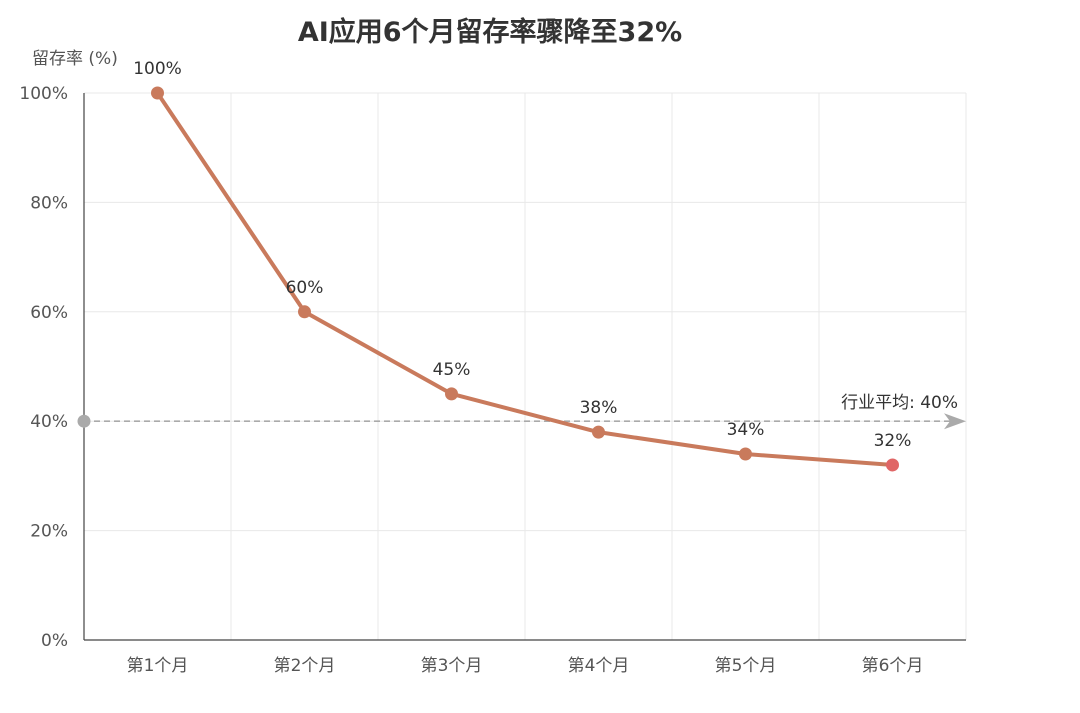 The height and width of the screenshot is (713, 1080). I want to click on x-tick-label: 第4个月, so click(599, 666).